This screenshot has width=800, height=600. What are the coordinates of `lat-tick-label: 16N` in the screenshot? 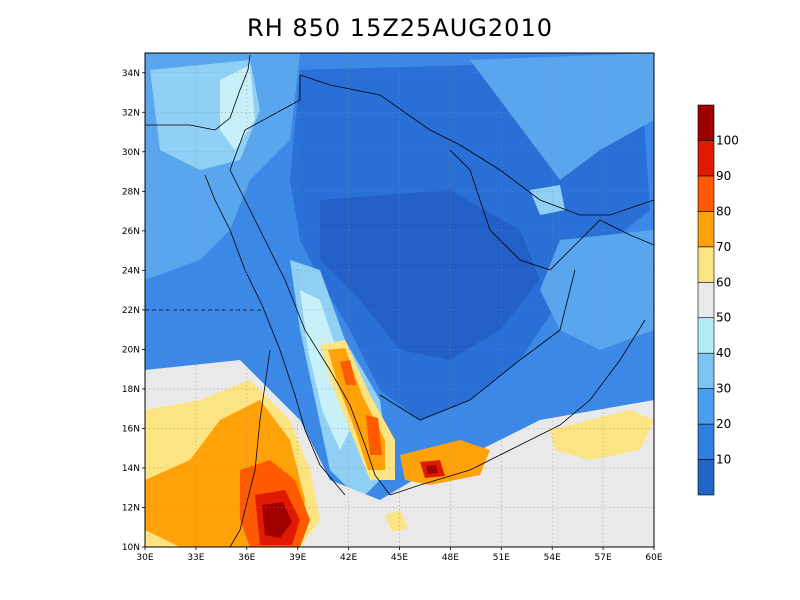 It's located at (131, 429).